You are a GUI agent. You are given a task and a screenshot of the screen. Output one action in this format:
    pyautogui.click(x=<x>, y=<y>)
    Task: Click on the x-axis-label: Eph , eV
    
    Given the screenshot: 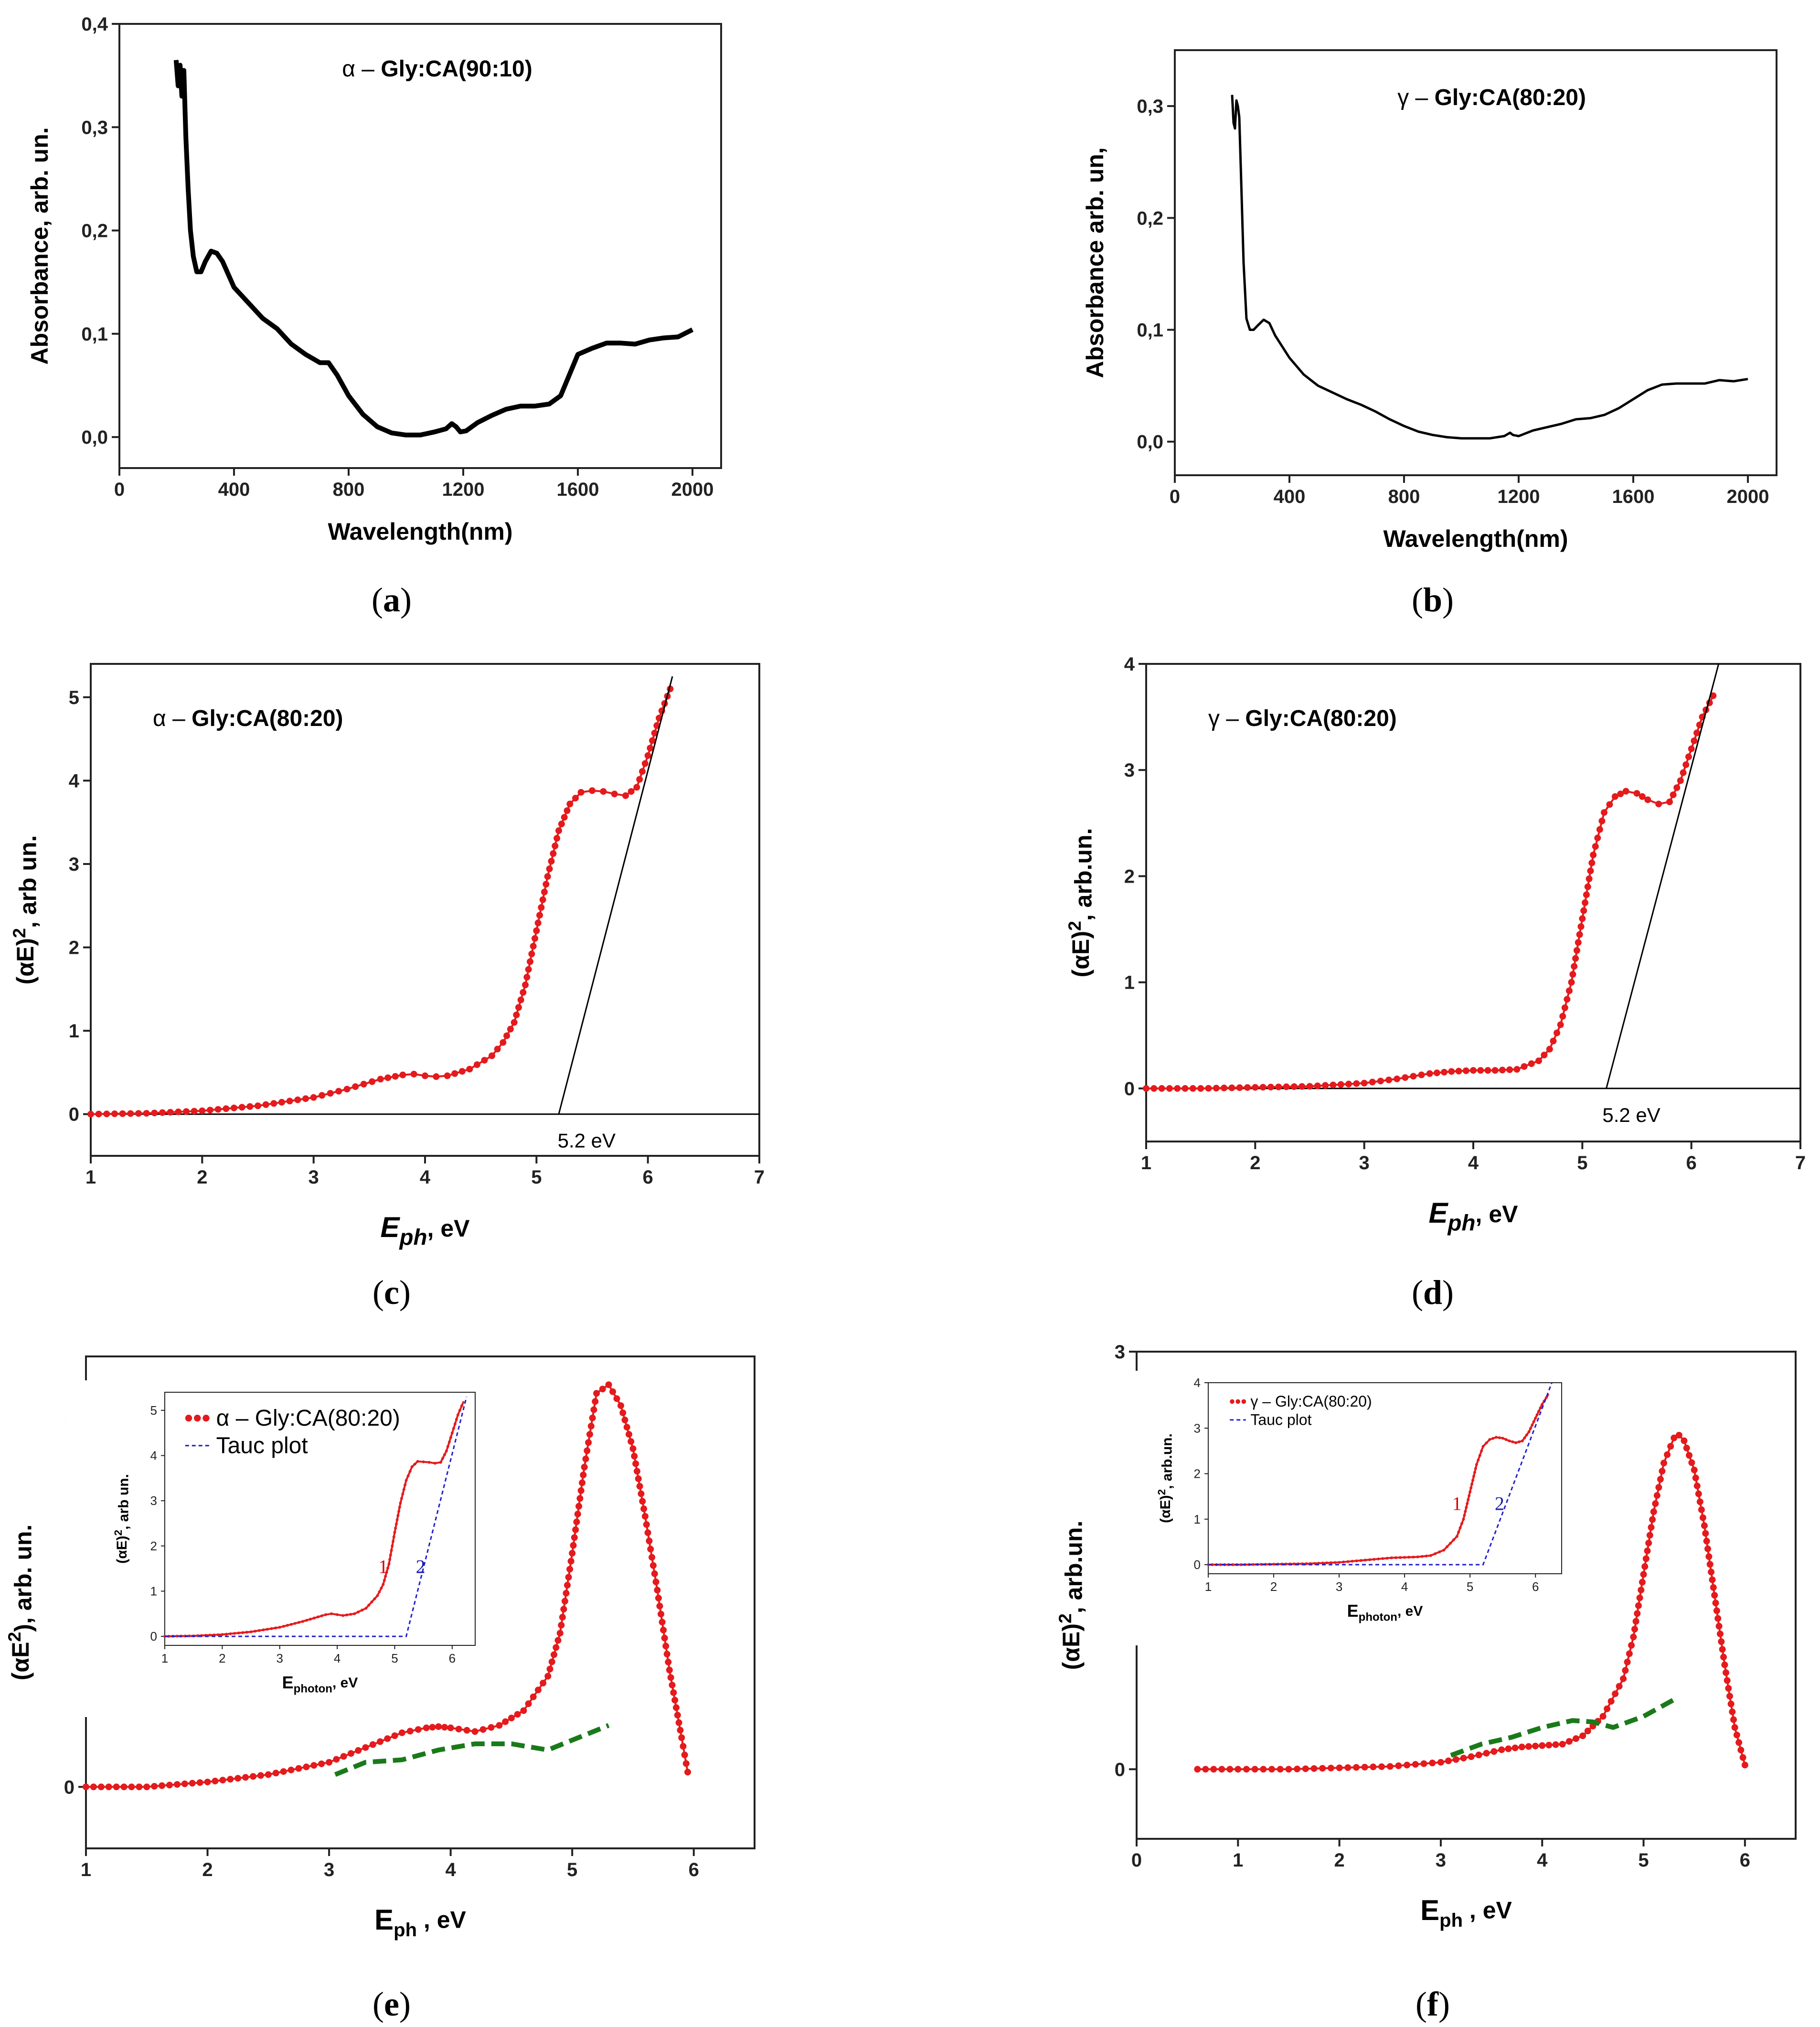 What is the action you would take?
    pyautogui.click(x=420, y=1922)
    